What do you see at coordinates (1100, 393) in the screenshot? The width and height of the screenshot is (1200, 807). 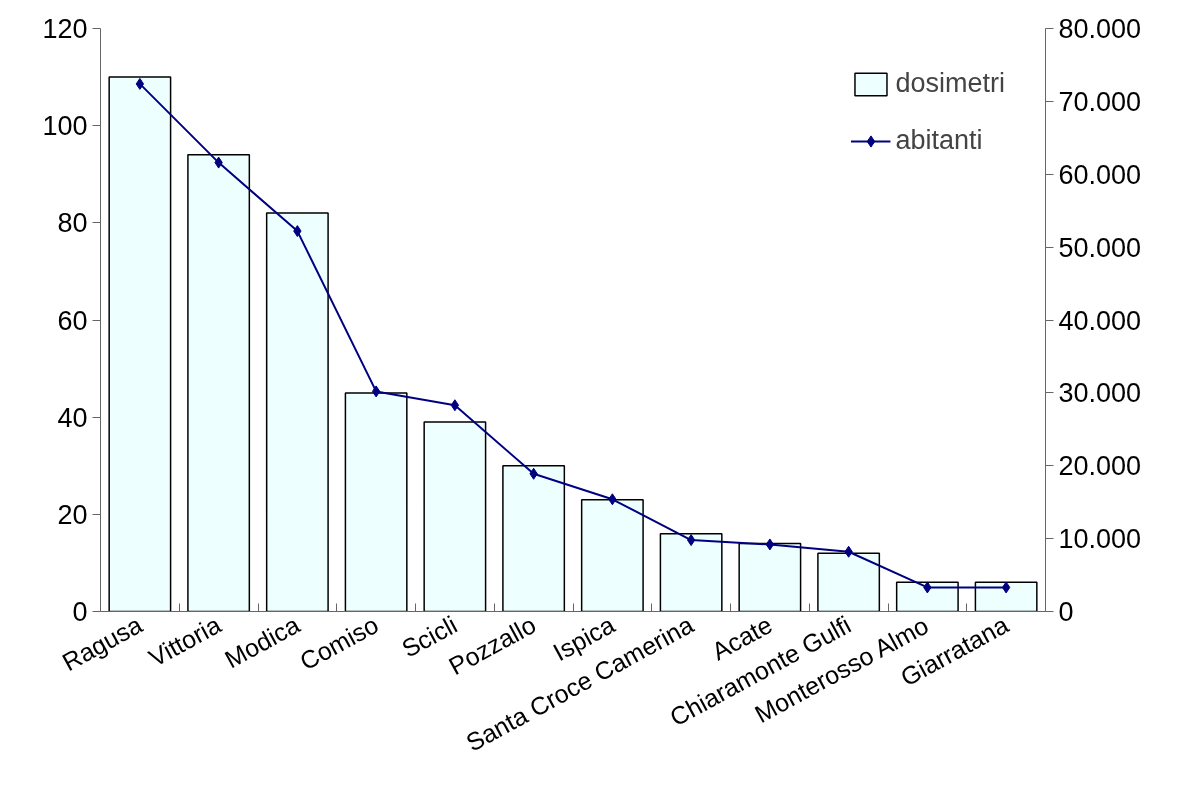 I see `y2-tick-label: 30.000` at bounding box center [1100, 393].